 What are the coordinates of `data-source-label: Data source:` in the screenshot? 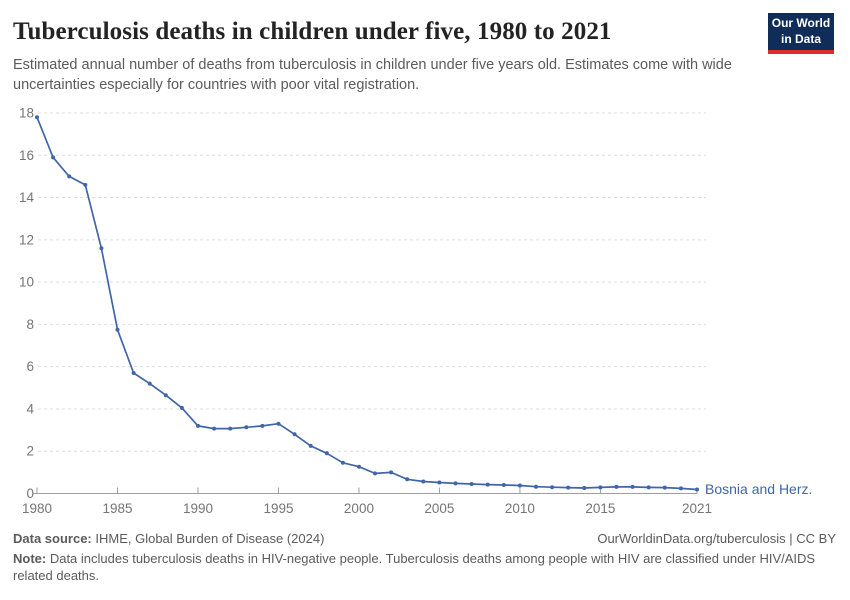 It's located at (52, 538).